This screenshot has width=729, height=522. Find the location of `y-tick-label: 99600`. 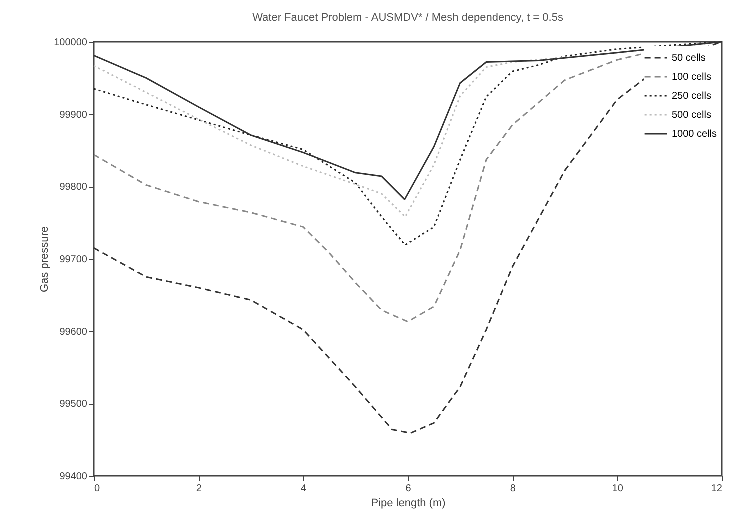

y-tick-label: 99600 is located at coordinates (74, 332).